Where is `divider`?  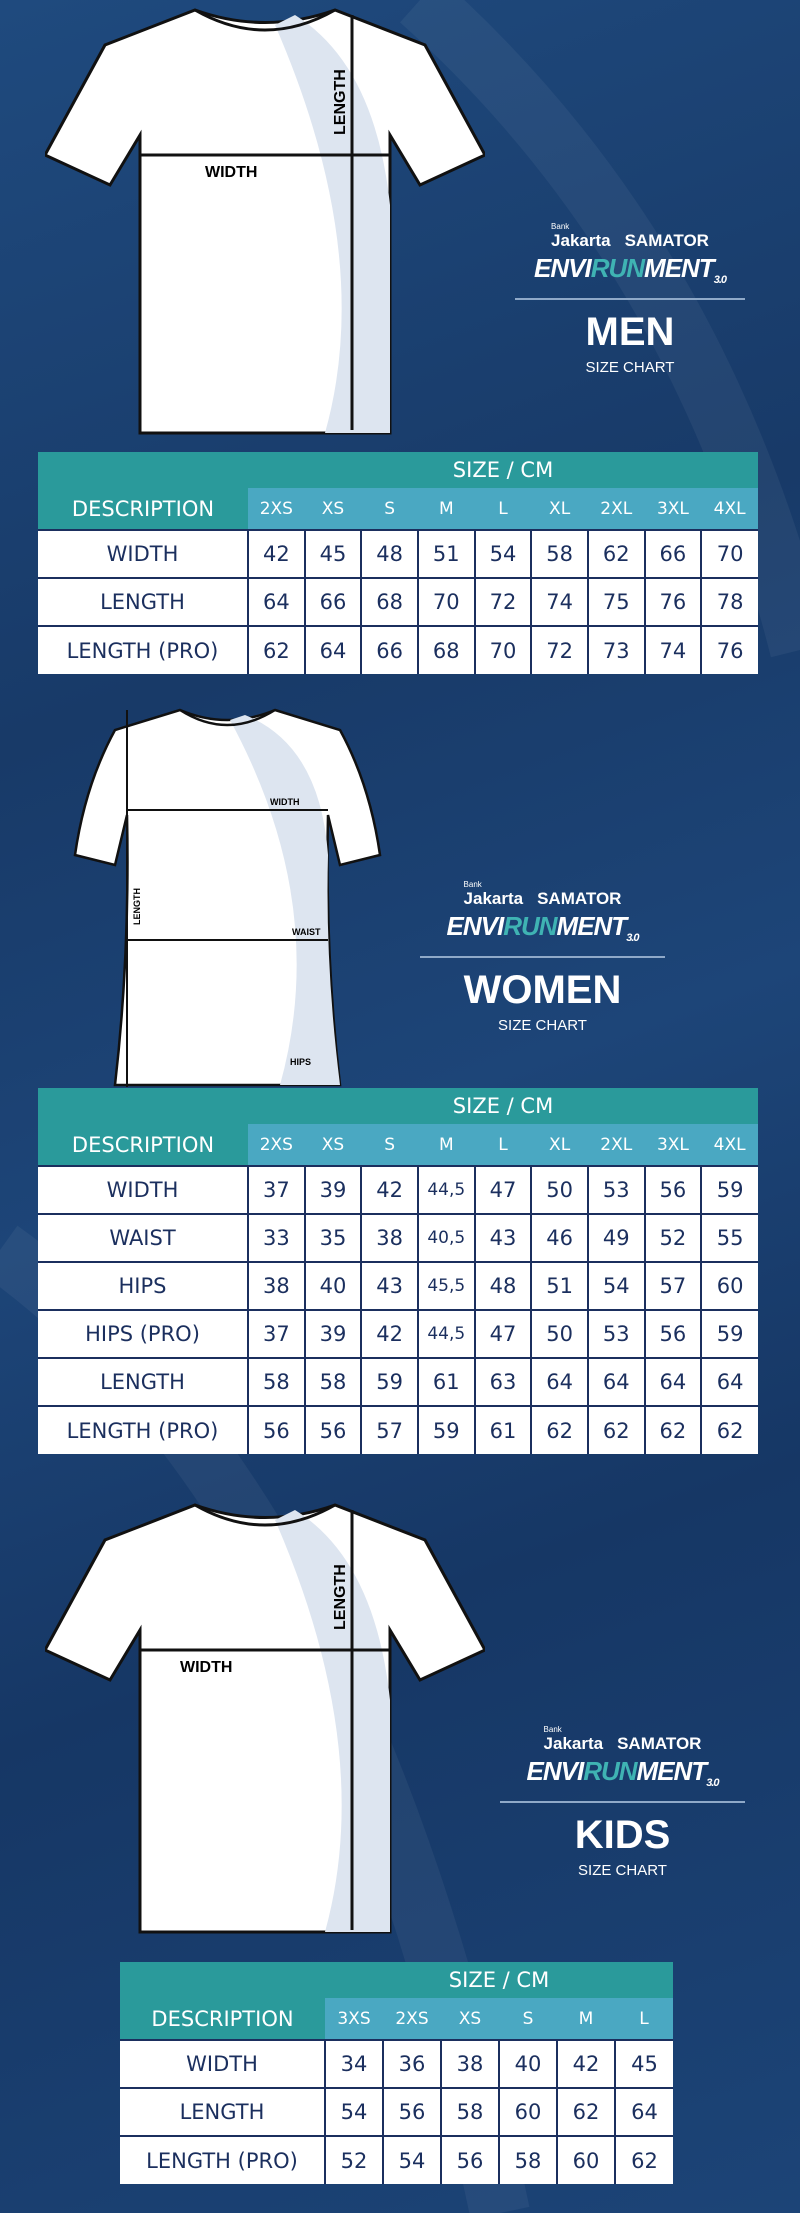
divider is located at coordinates (542, 957).